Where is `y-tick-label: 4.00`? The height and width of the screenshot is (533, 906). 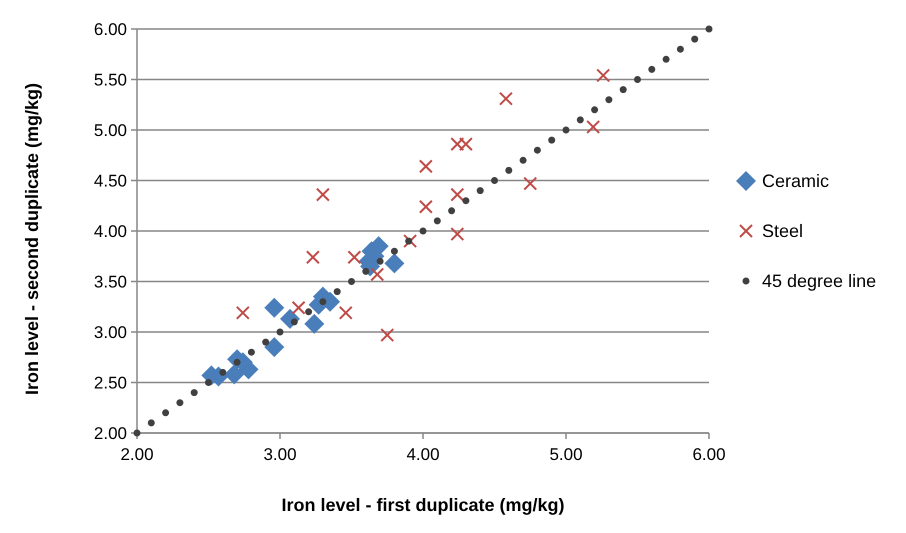 y-tick-label: 4.00 is located at coordinates (110, 231).